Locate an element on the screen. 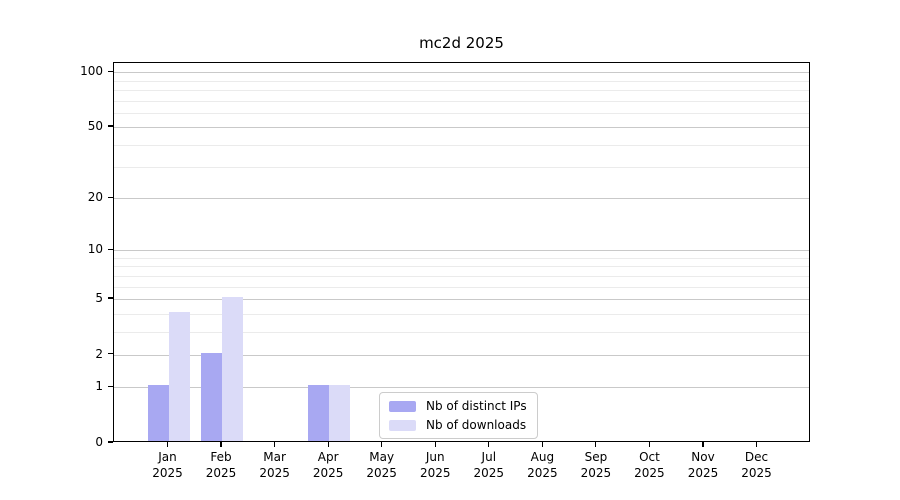  x-tick-label: Oct 2025 is located at coordinates (649, 465).